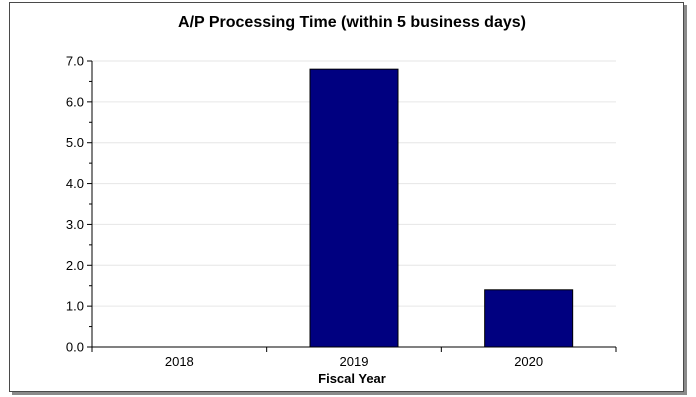 The width and height of the screenshot is (696, 397). I want to click on y-tick-label: 3.0, so click(75, 224).